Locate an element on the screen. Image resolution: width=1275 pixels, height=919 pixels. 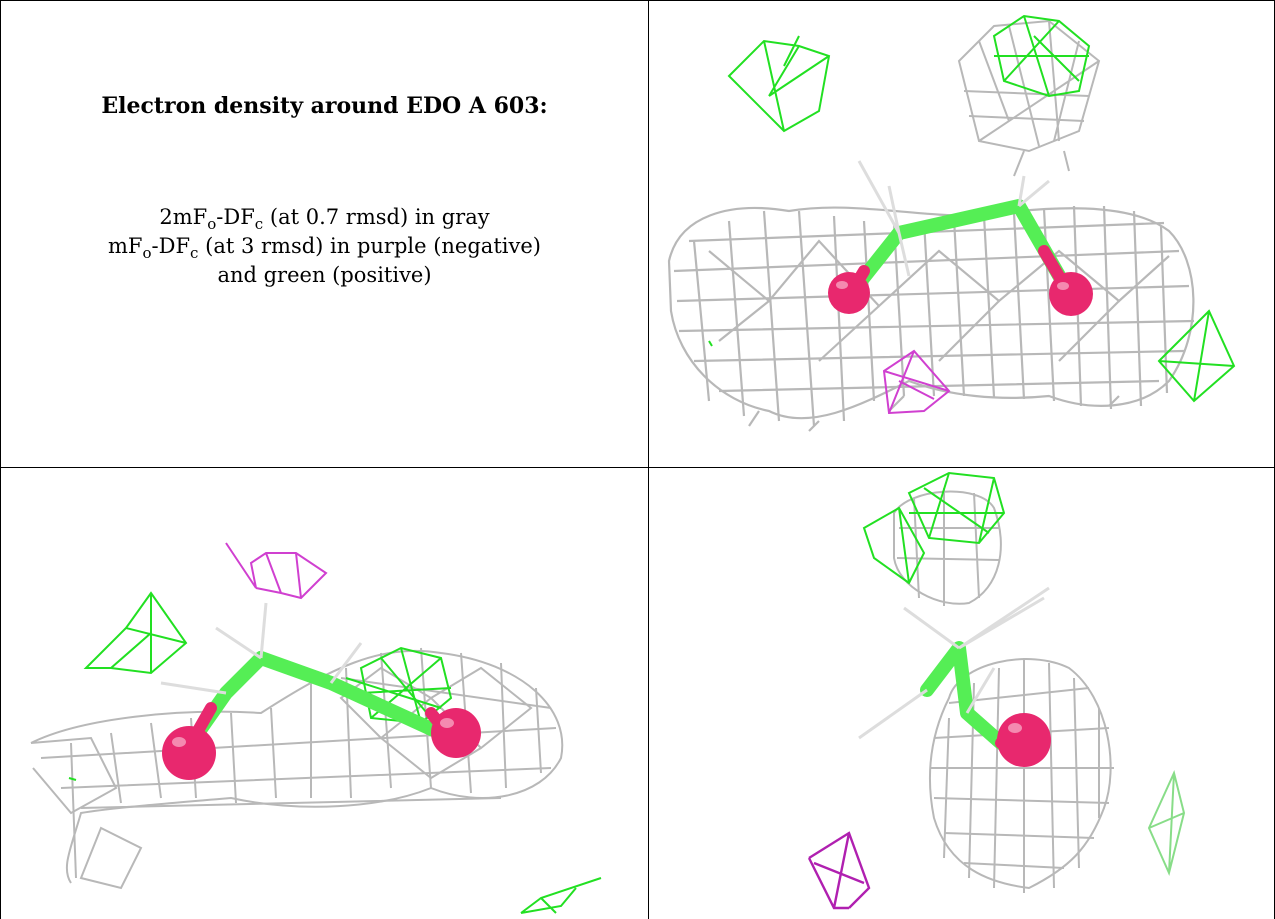
gray-mesh is located at coordinates (297, 768).